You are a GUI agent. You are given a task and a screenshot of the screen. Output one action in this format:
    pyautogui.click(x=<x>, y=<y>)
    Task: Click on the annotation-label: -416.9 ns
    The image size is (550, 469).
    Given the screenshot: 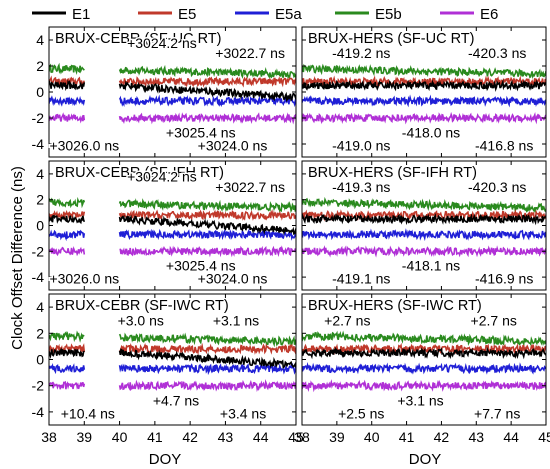 What is the action you would take?
    pyautogui.click(x=504, y=279)
    